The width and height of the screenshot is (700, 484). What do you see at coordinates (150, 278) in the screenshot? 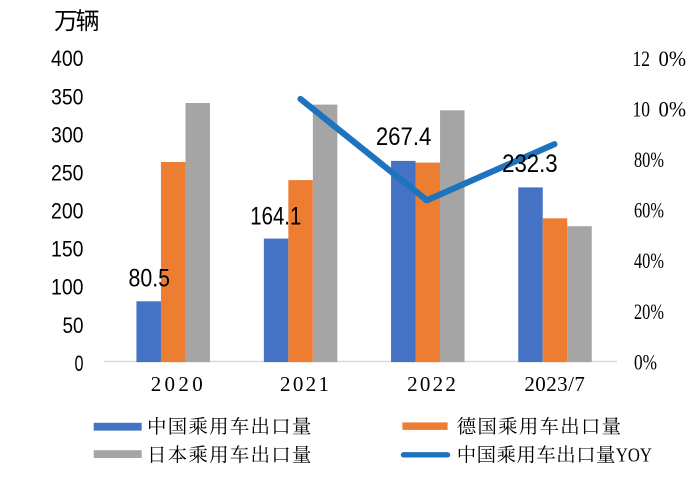
I see `svg-text: 80.5` at bounding box center [150, 278].